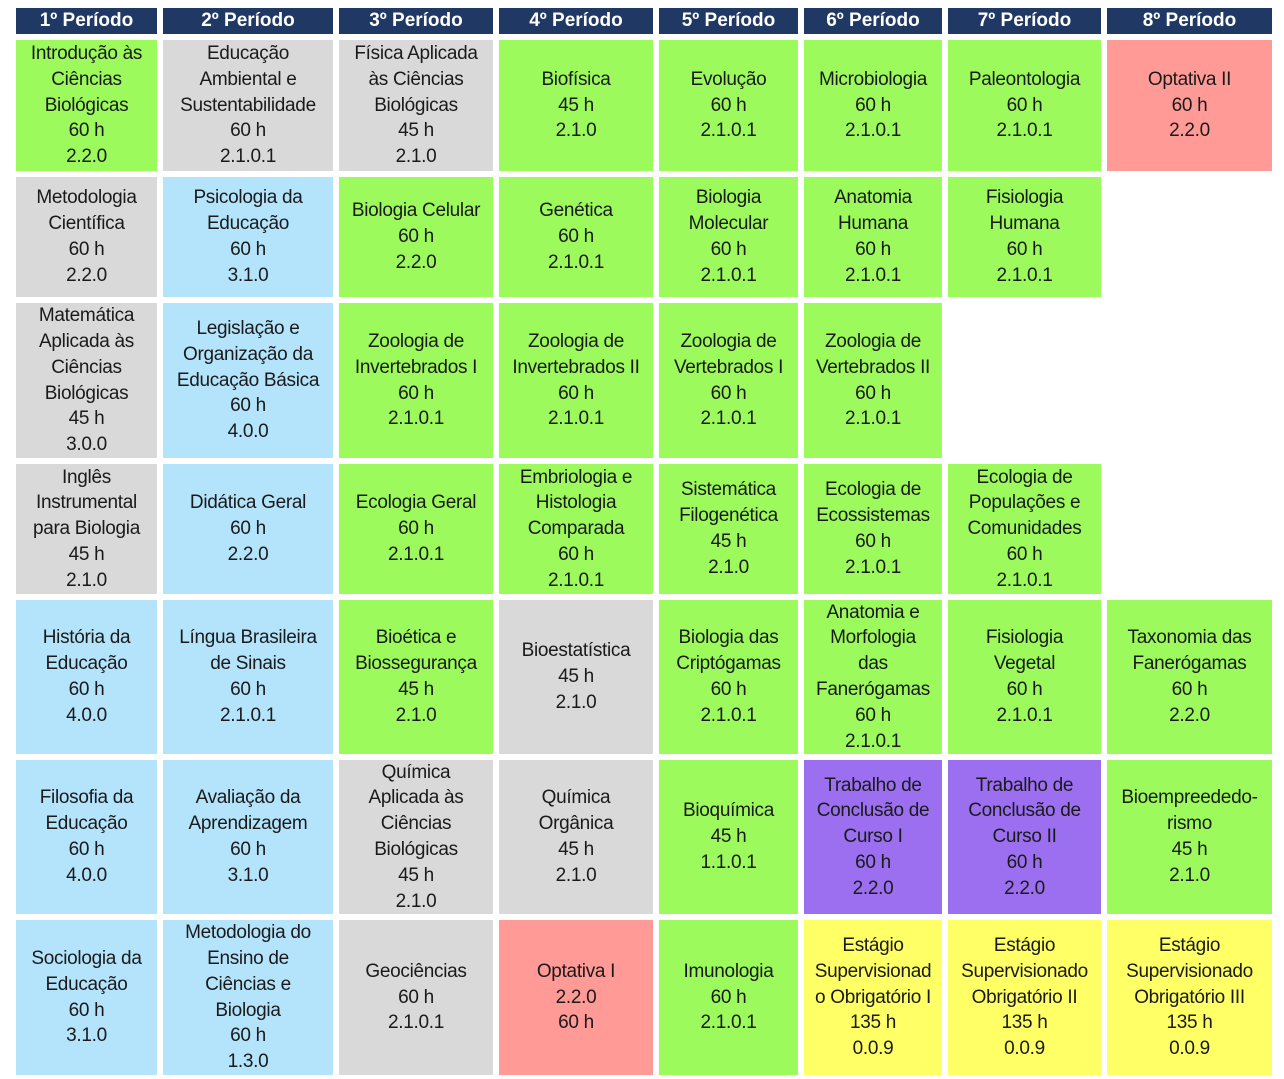 Image resolution: width=1284 pixels, height=1079 pixels. I want to click on course-line: Biologia das, so click(728, 638).